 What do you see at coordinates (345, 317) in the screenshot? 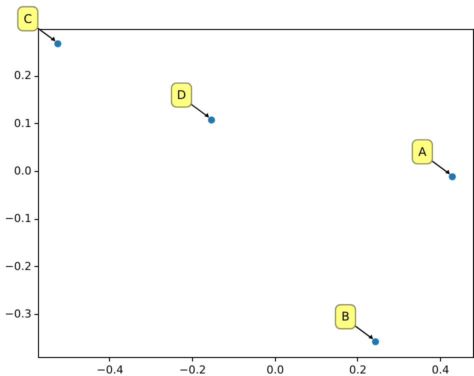
I see `annotation: B` at bounding box center [345, 317].